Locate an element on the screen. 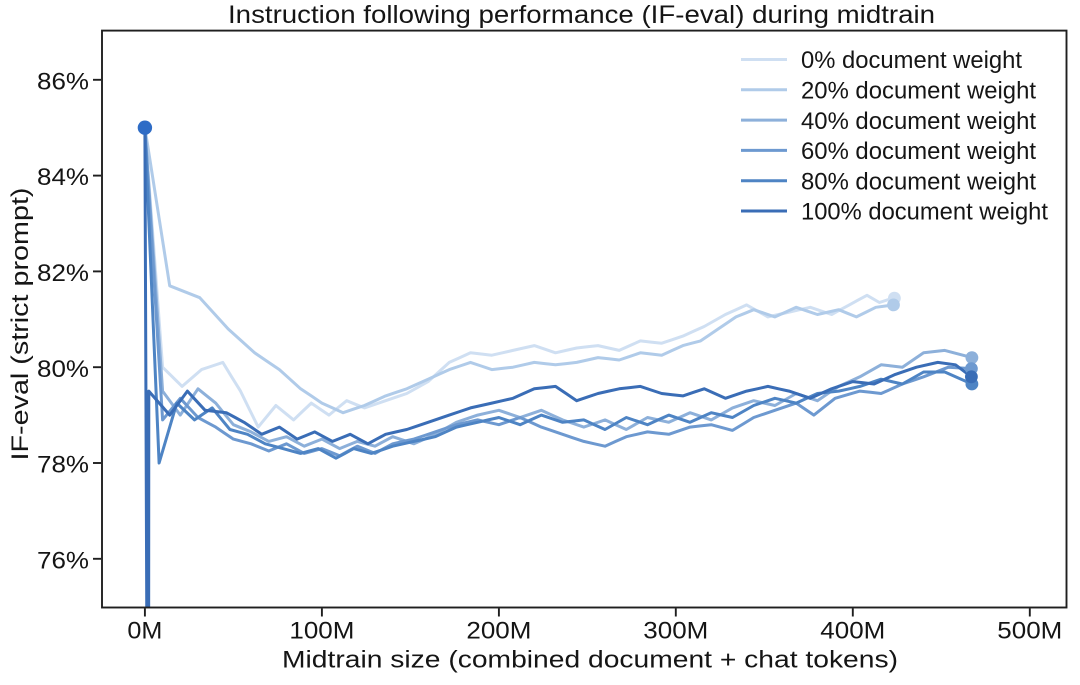  svg-text: 300M is located at coordinates (675, 631).